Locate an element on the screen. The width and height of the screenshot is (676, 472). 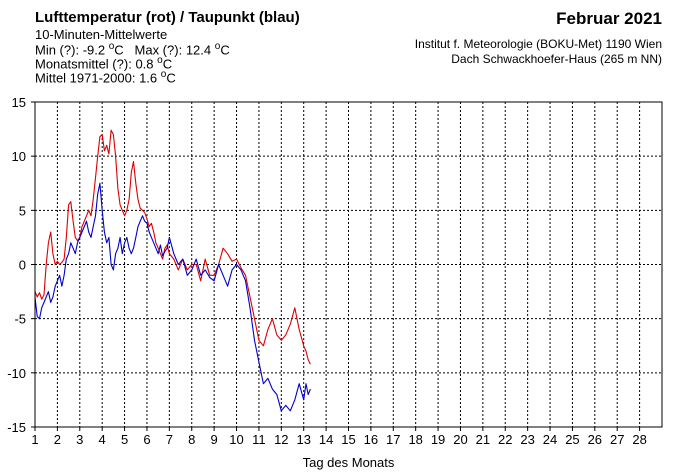
climate-value: 1.6 is located at coordinates (148, 78).